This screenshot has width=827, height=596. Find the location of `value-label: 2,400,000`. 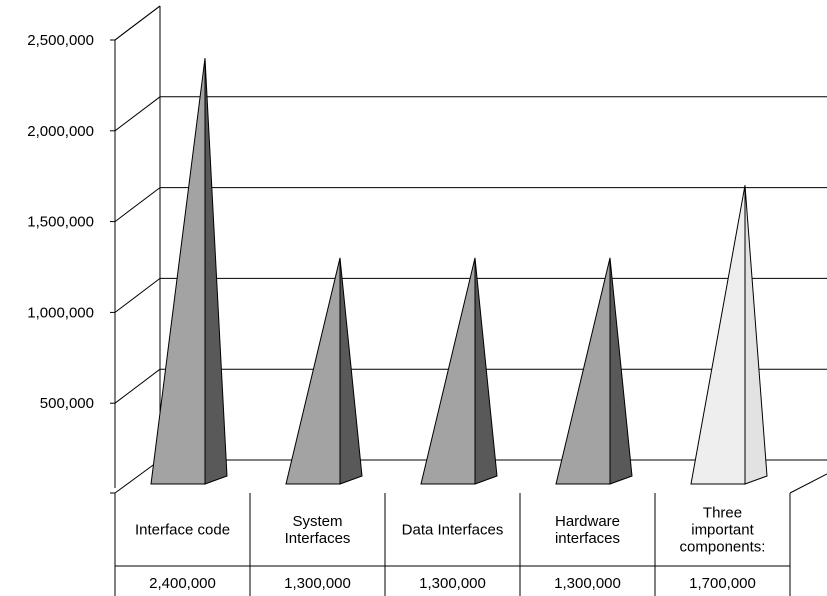

value-label: 2,400,000 is located at coordinates (182, 583).